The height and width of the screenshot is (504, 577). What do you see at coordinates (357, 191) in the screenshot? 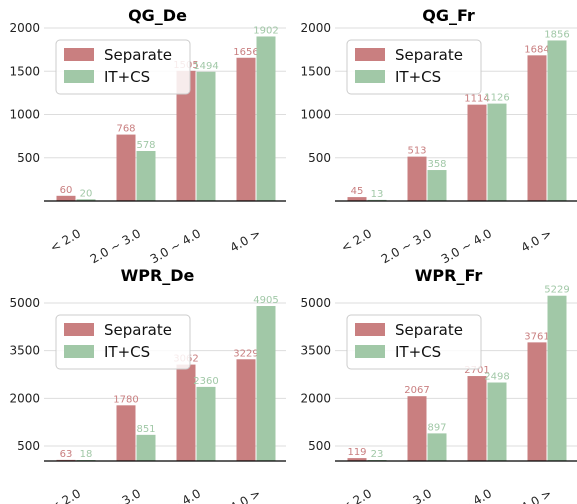
I see `data-label: 45` at bounding box center [357, 191].